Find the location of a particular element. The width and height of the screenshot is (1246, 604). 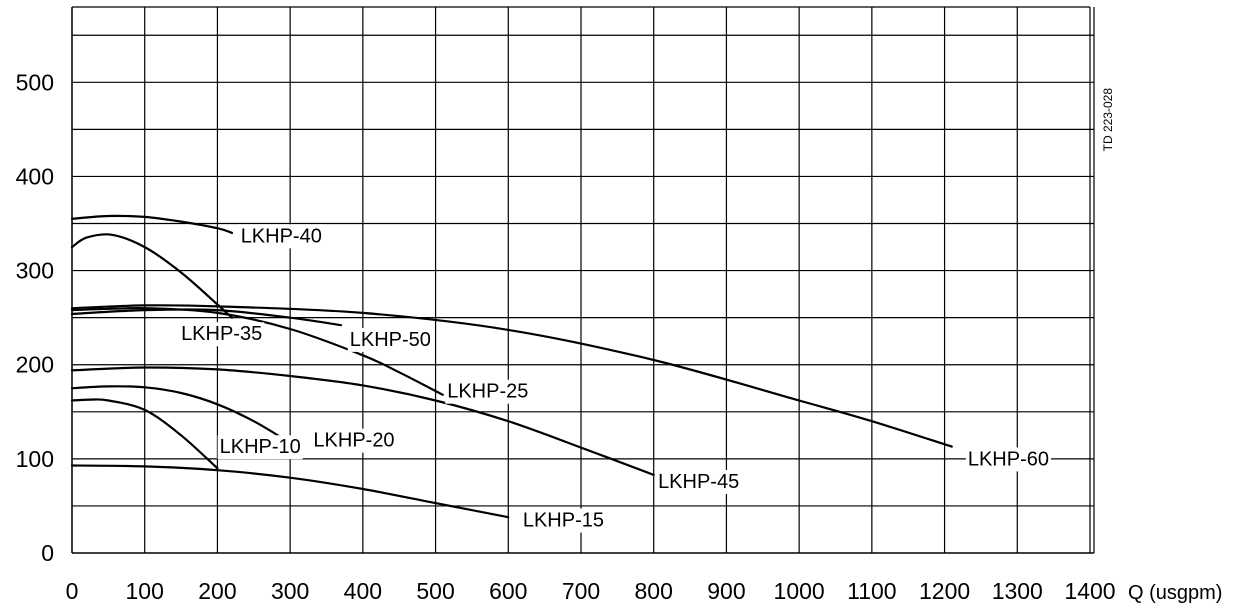

x-tick-label: 200 is located at coordinates (217, 591).